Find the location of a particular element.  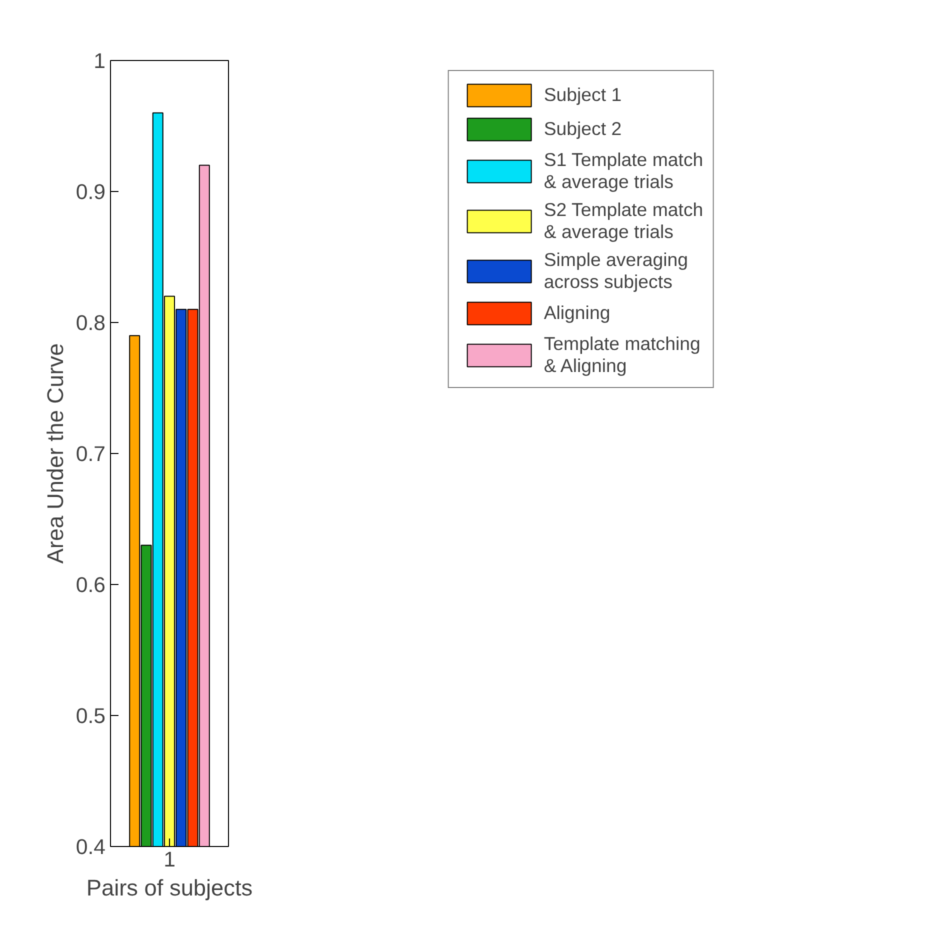

legend-label: S2 Template match & average trials is located at coordinates (624, 221).